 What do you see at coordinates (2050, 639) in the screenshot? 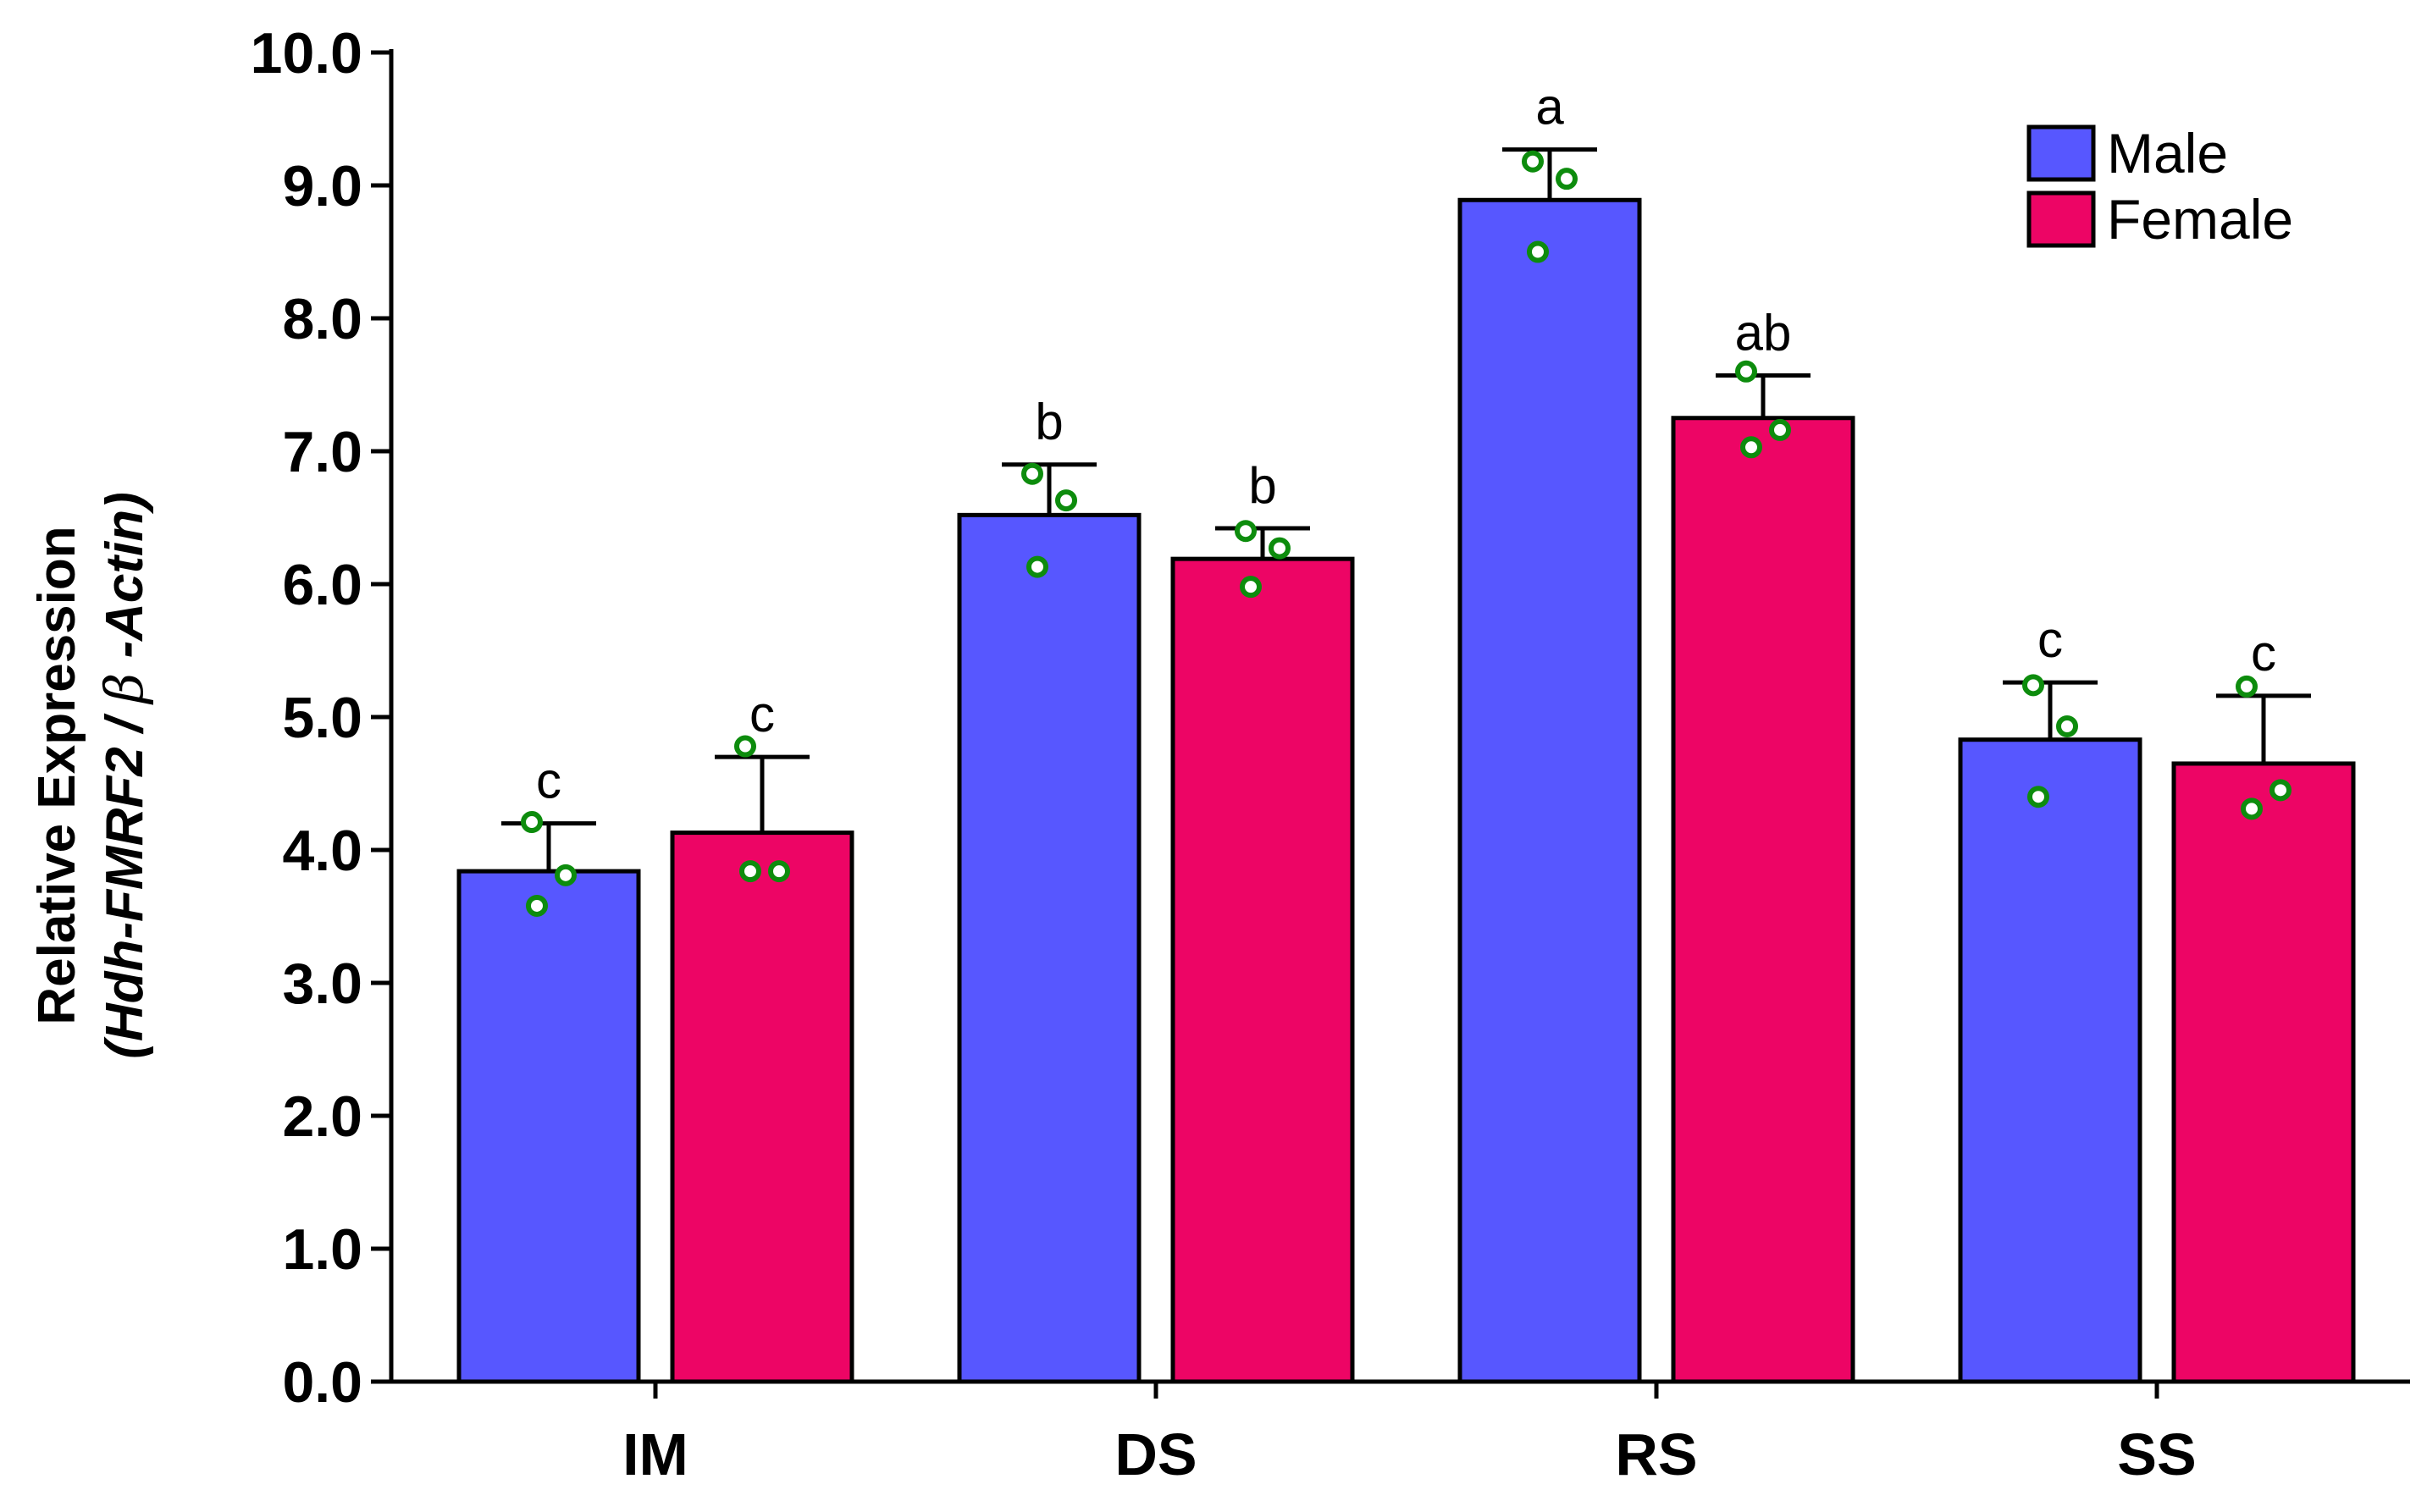
I see `significance-label-SS-Male: c` at bounding box center [2050, 639].